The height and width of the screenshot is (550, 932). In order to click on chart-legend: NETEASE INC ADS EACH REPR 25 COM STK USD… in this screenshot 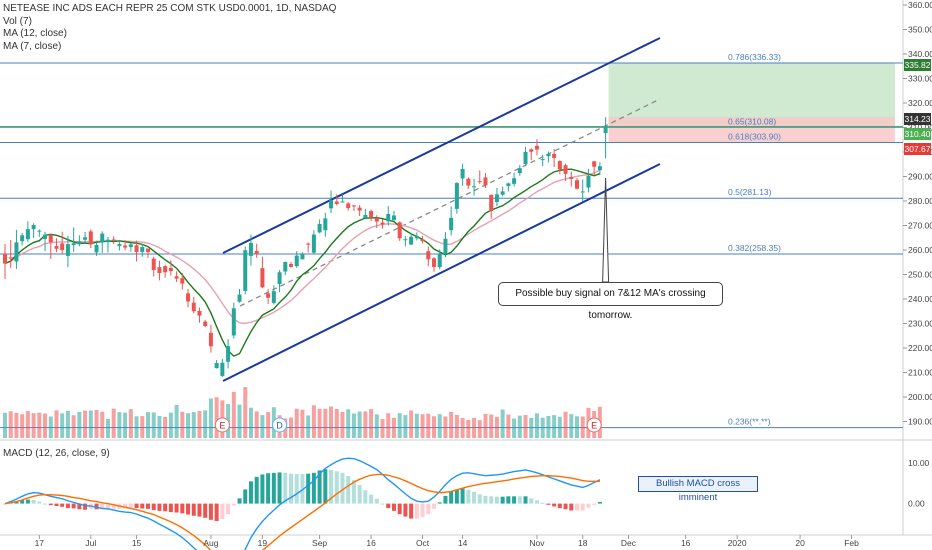, I will do `click(169, 28)`.